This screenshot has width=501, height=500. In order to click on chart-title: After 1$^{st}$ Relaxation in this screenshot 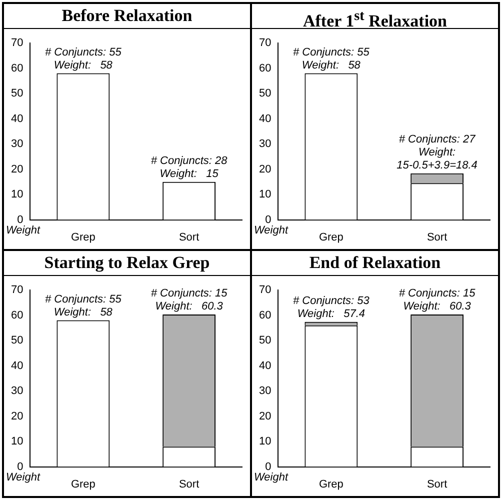, I will do `click(375, 17)`.